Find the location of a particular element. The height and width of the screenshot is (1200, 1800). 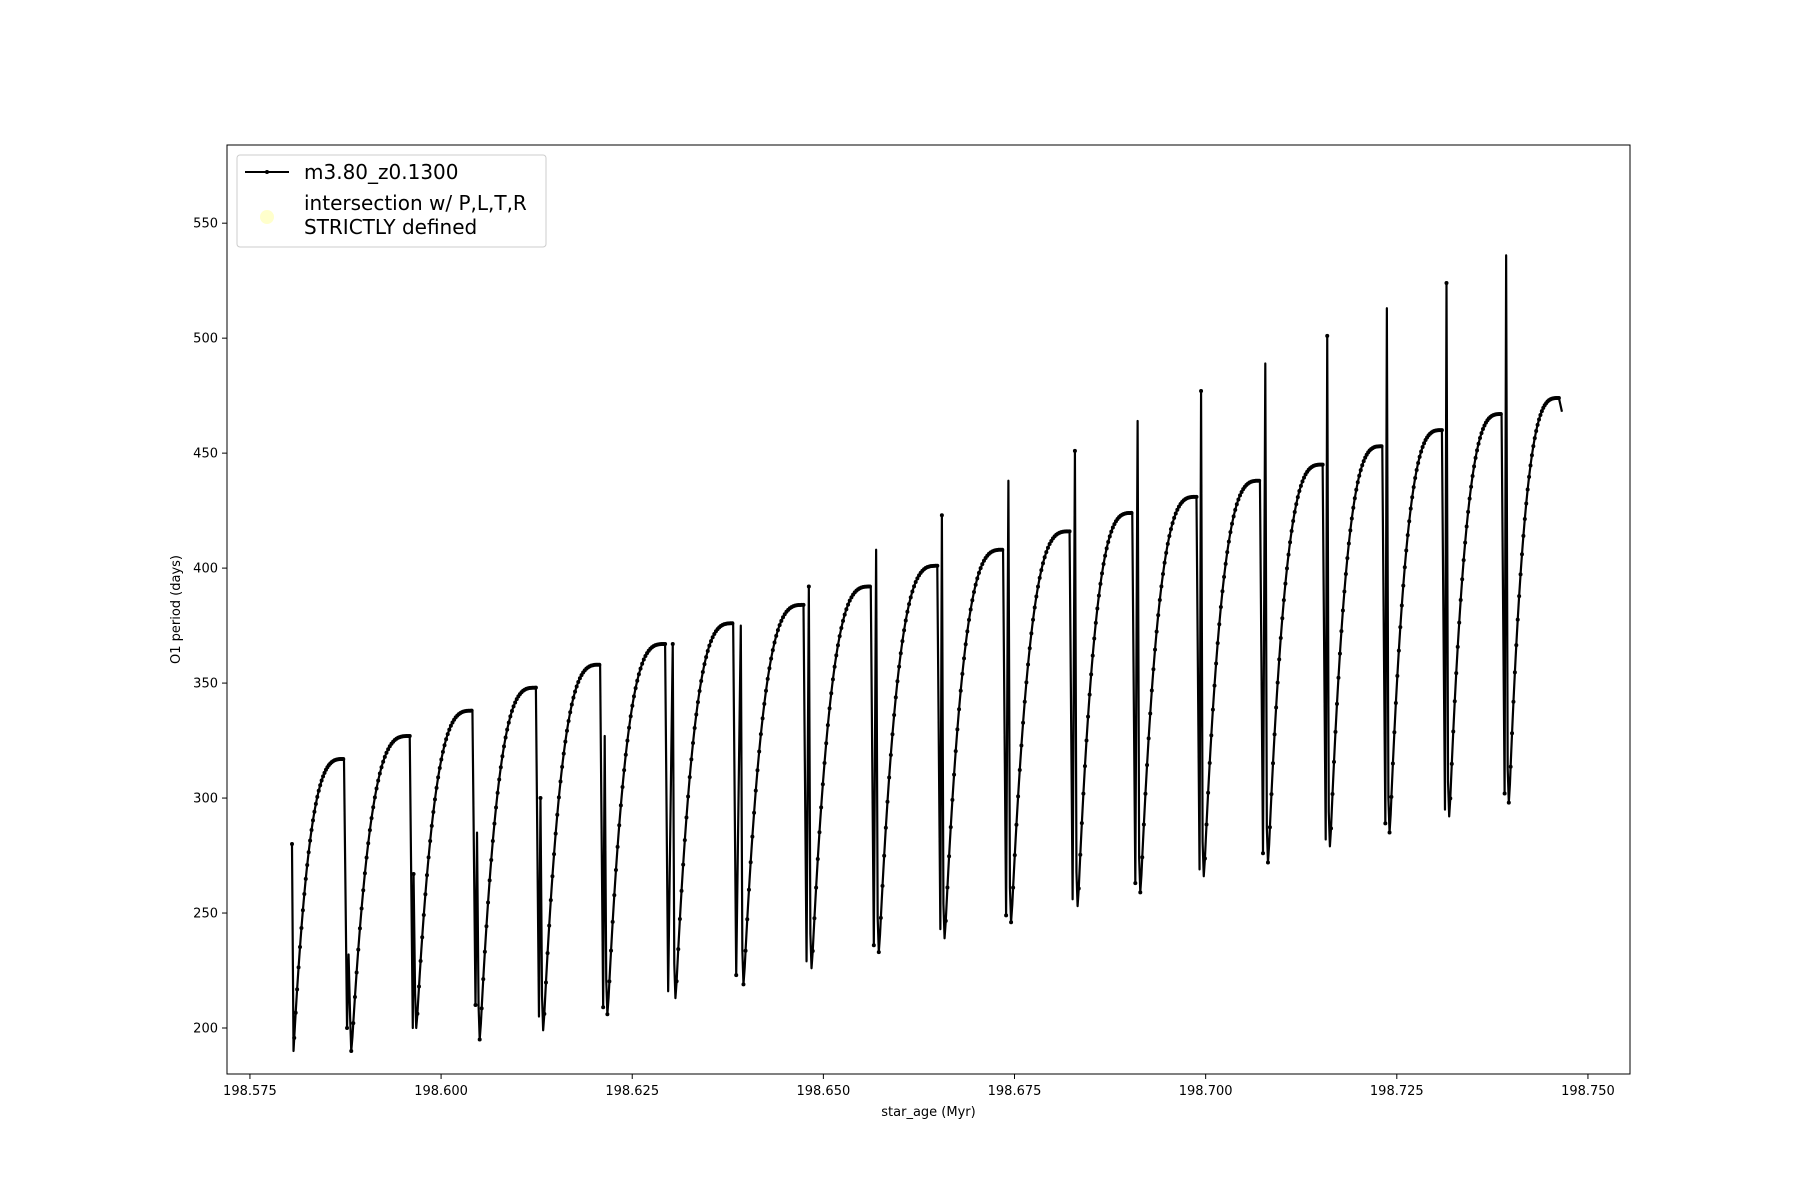

x-tick-label: 198.675 is located at coordinates (1015, 1091).